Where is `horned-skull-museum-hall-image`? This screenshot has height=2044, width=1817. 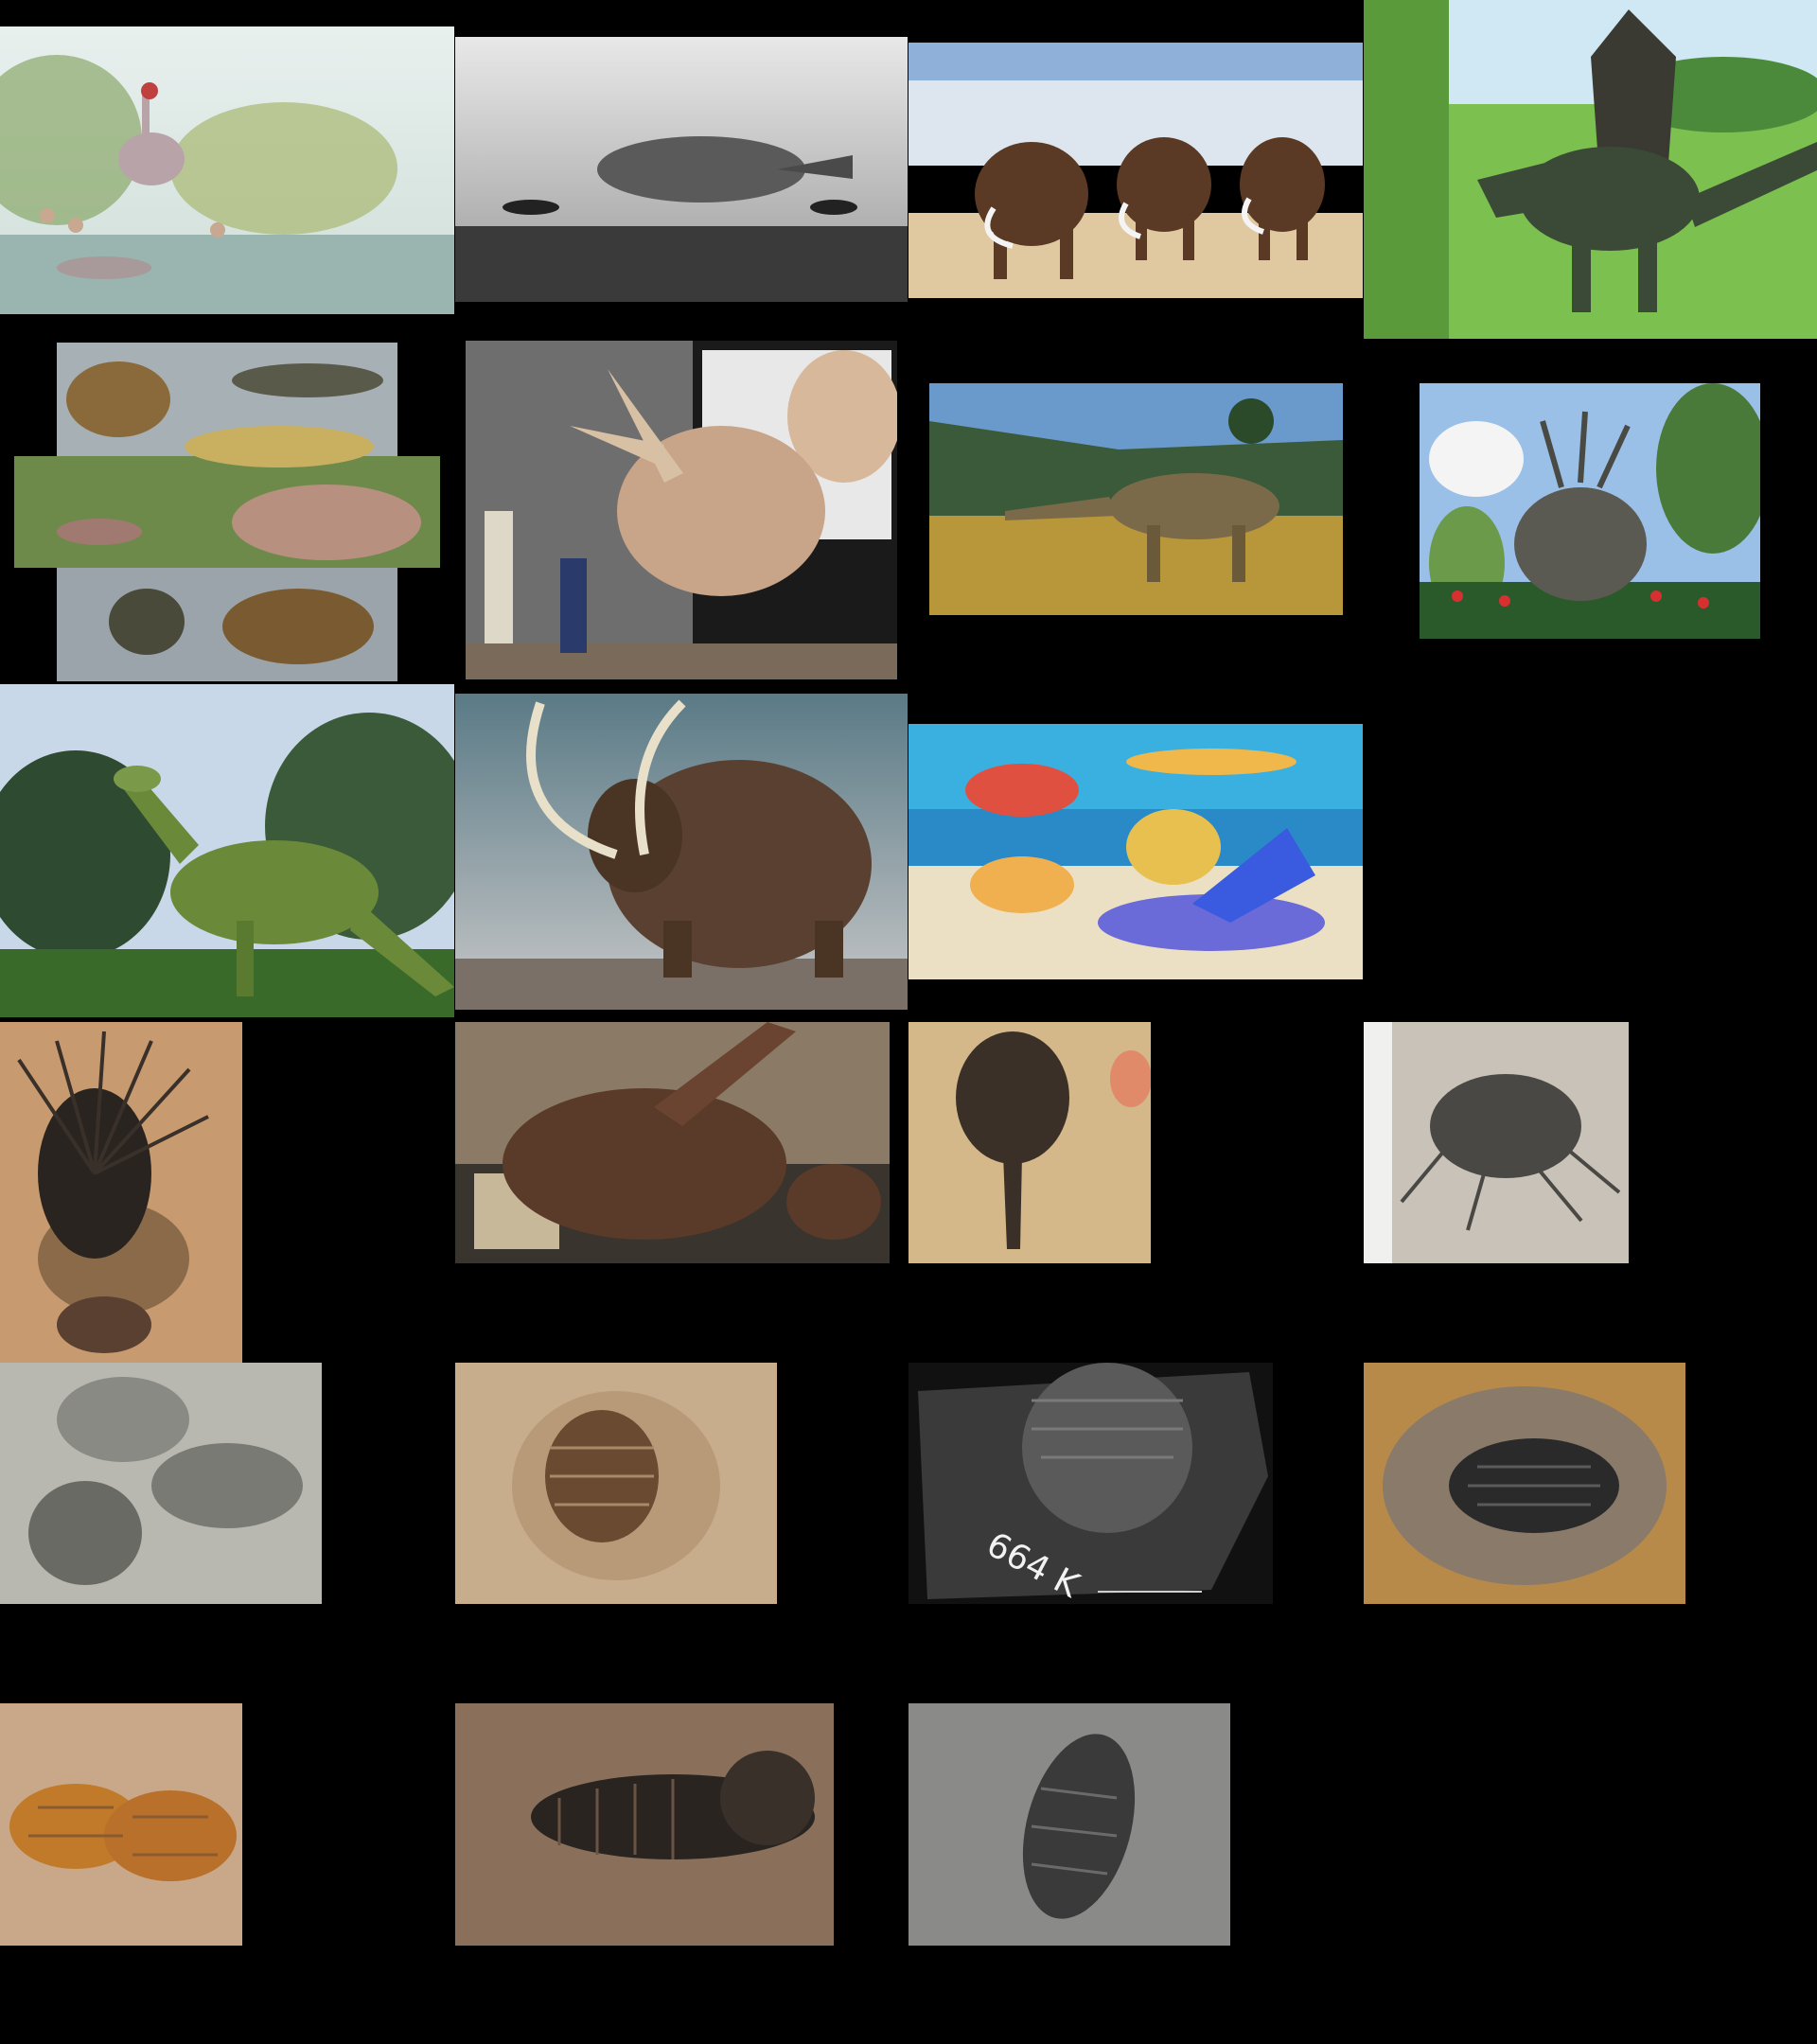 horned-skull-museum-hall-image is located at coordinates (672, 1142).